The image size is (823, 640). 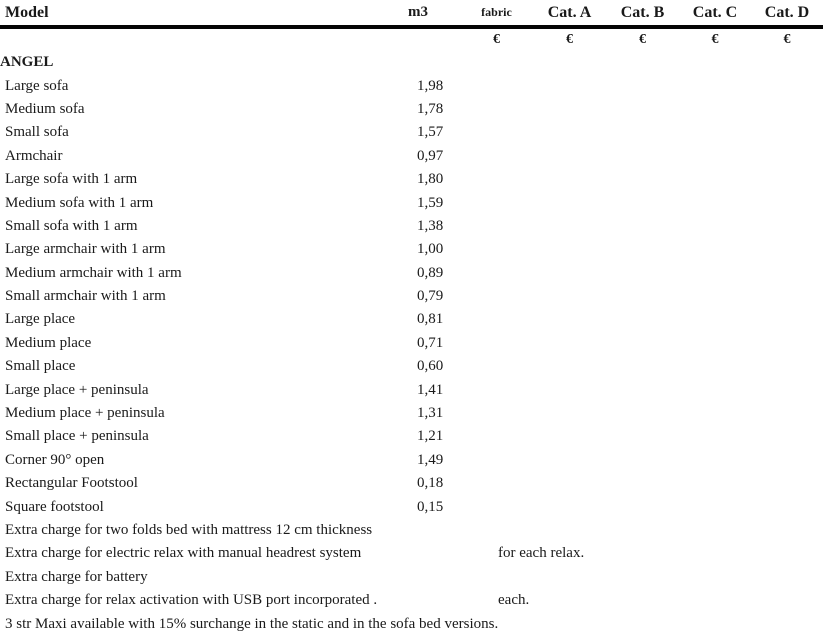 I want to click on m3-value: 1,00, so click(x=430, y=249).